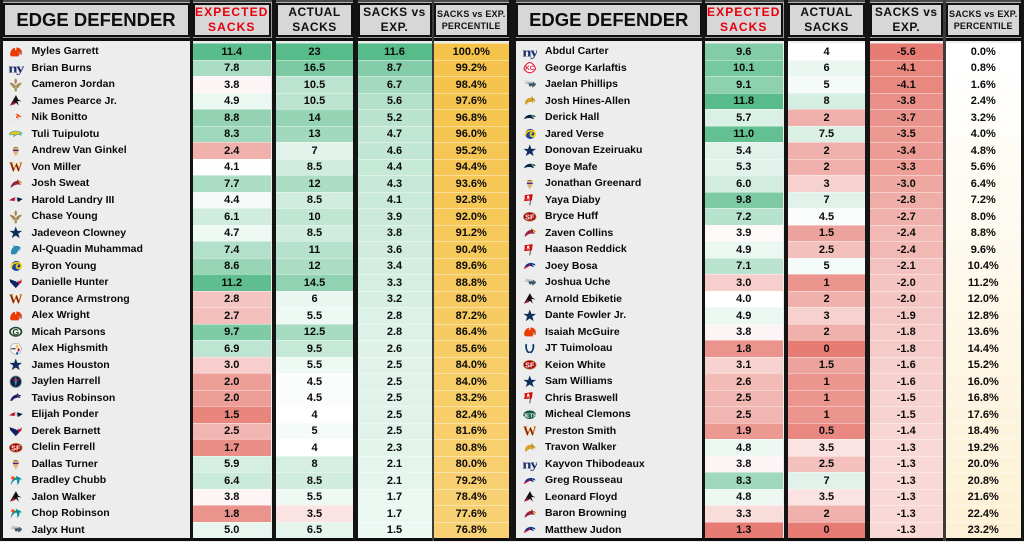  What do you see at coordinates (15, 332) in the screenshot?
I see `svg-text: G` at bounding box center [15, 332].